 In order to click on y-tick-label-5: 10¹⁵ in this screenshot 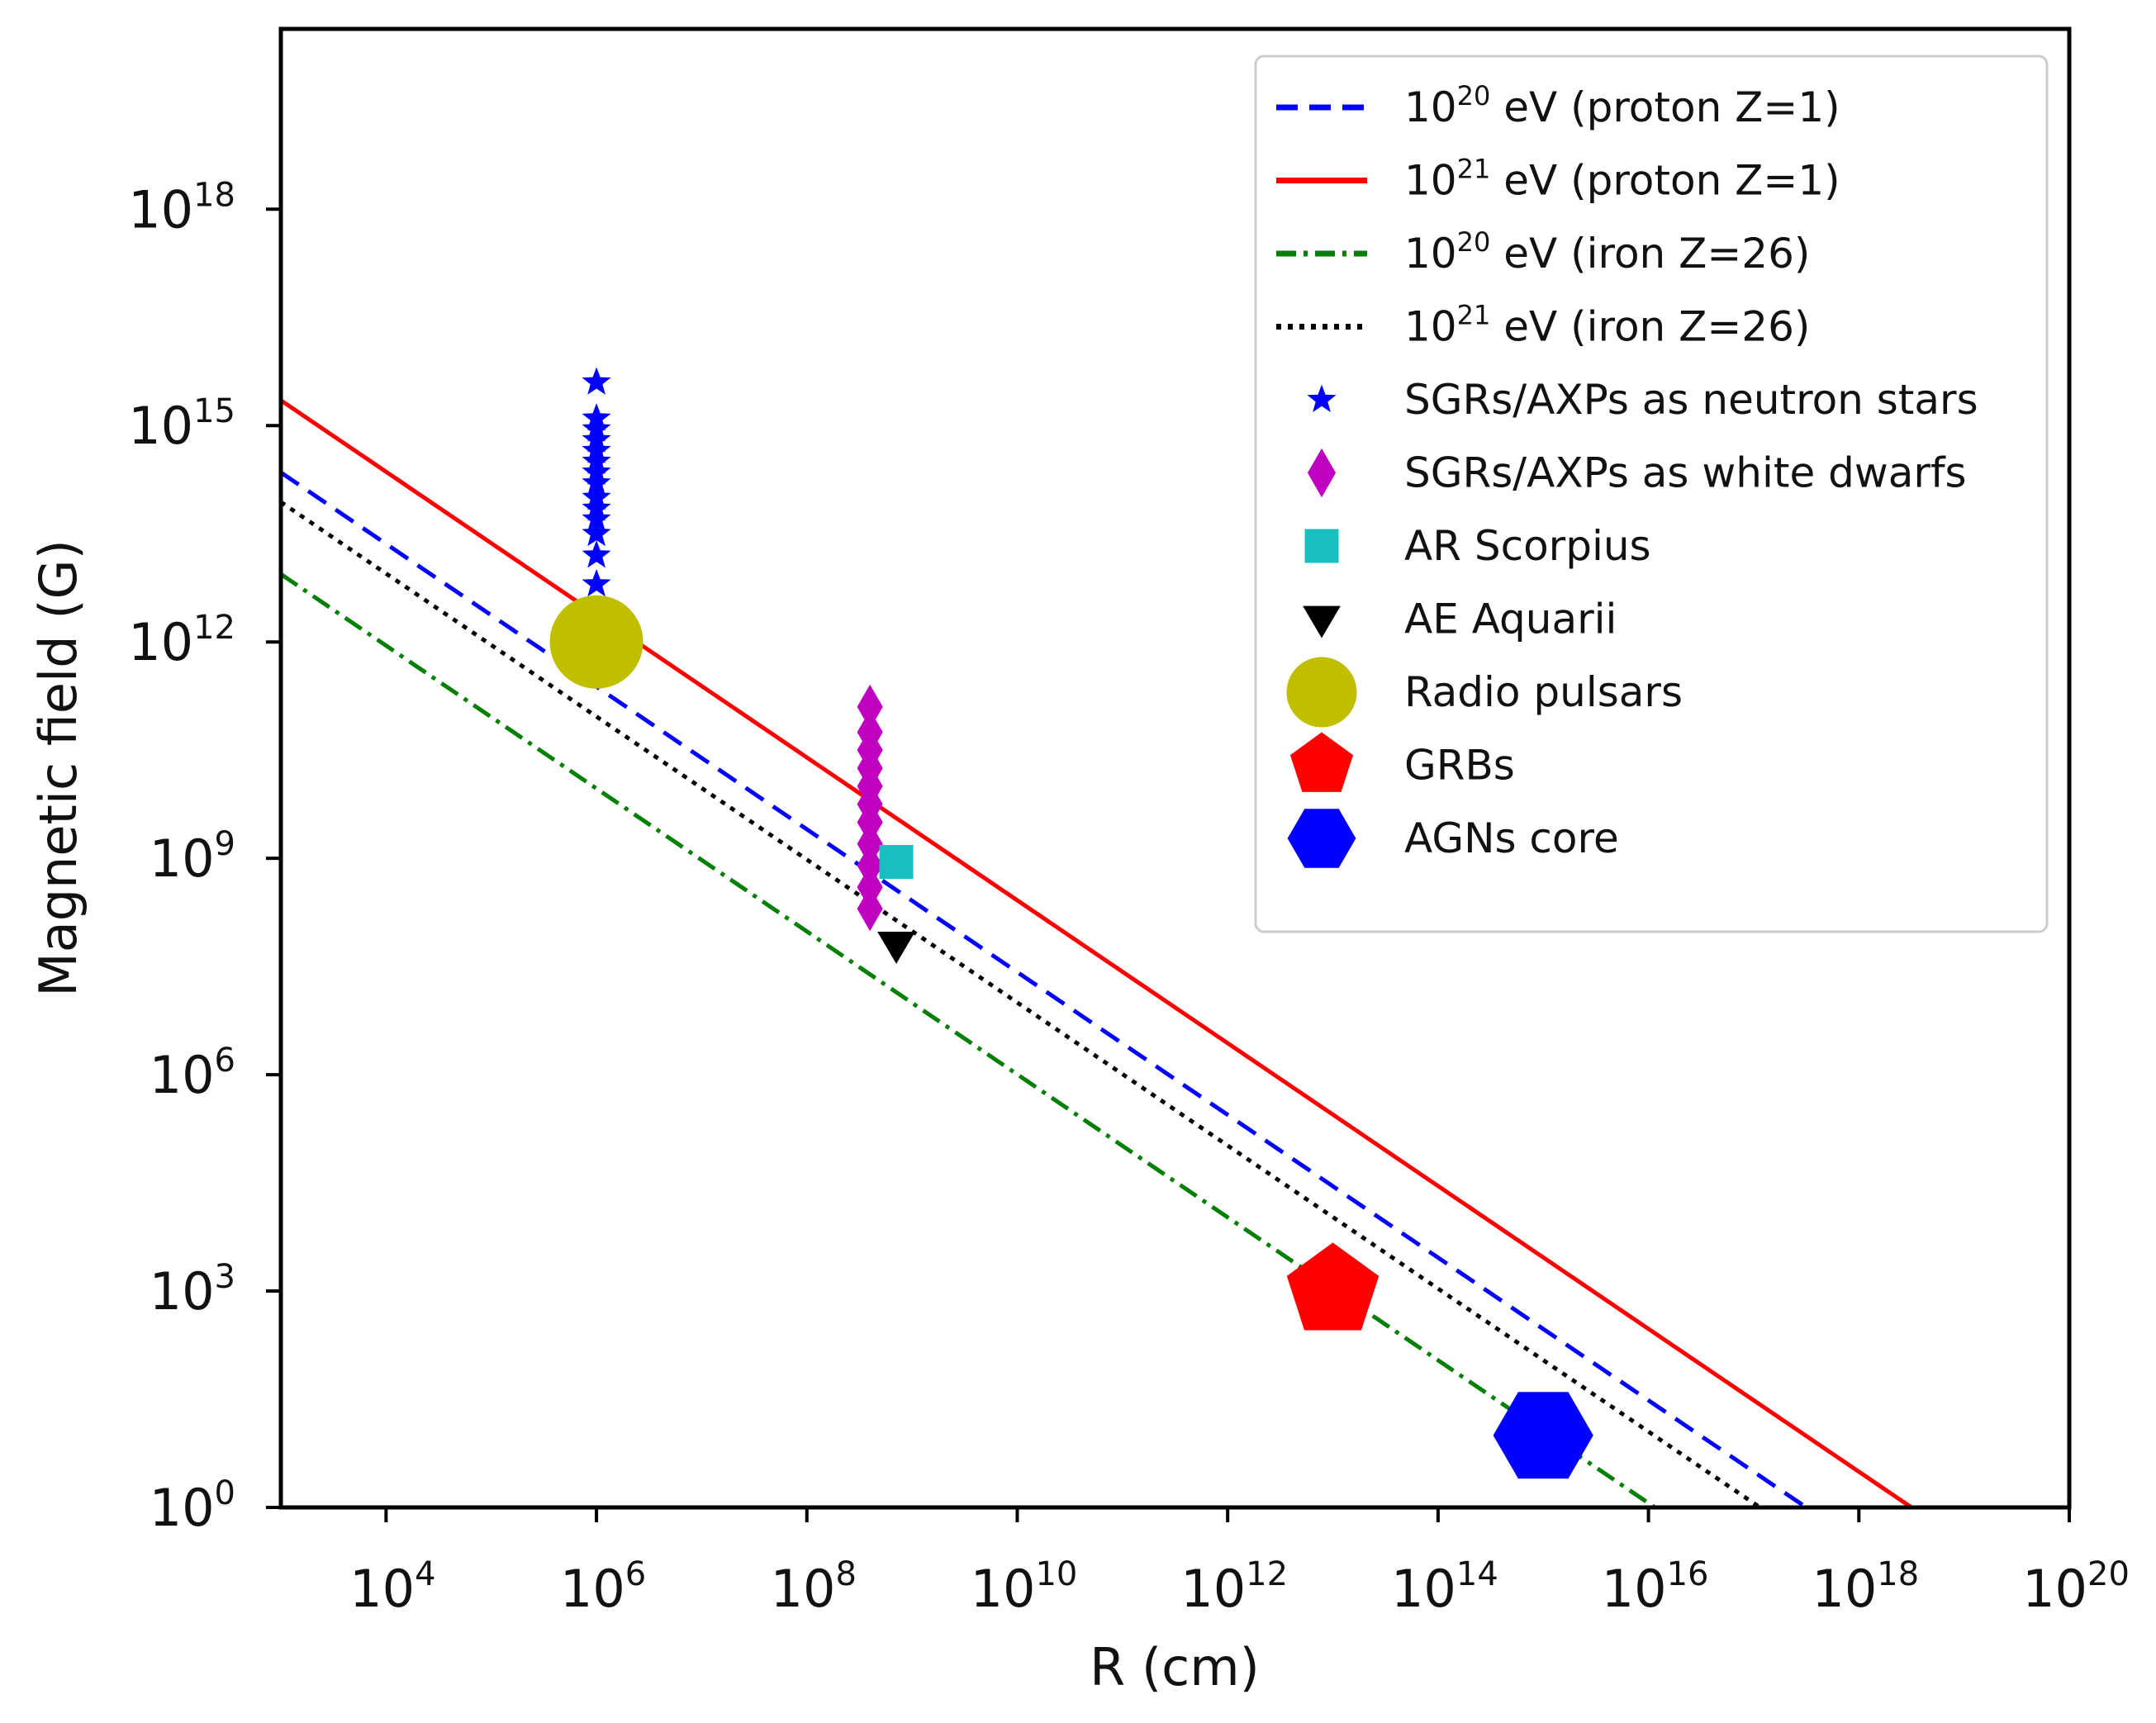, I will do `click(181, 424)`.